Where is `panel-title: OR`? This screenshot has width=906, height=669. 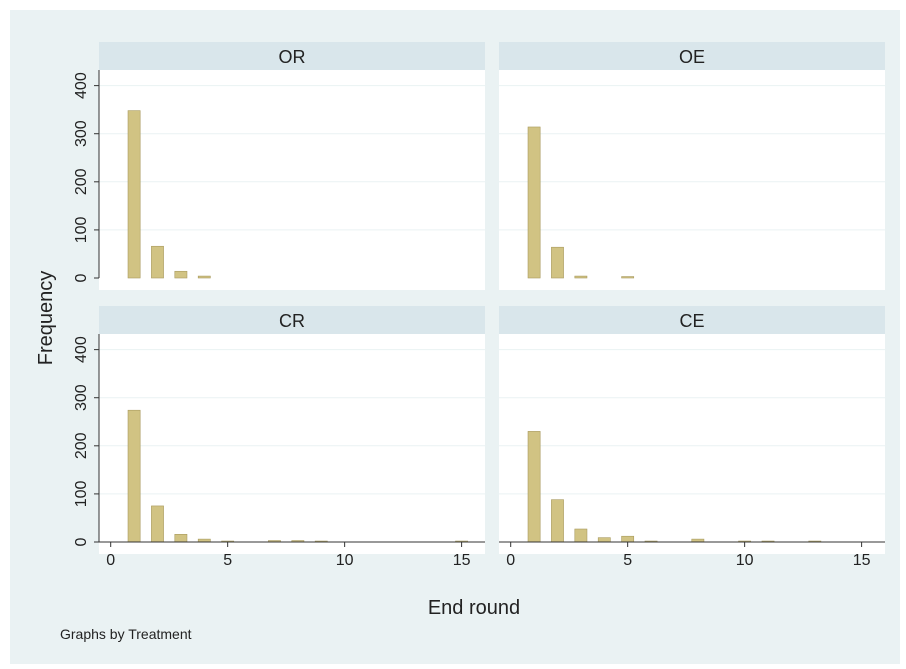 panel-title: OR is located at coordinates (292, 57).